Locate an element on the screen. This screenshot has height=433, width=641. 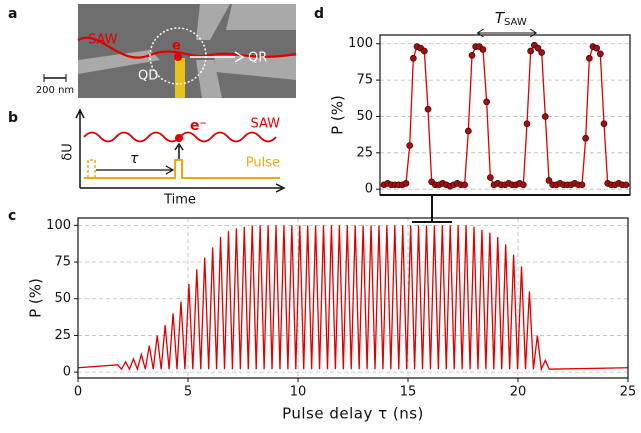
label: e⁻ is located at coordinates (198, 126).